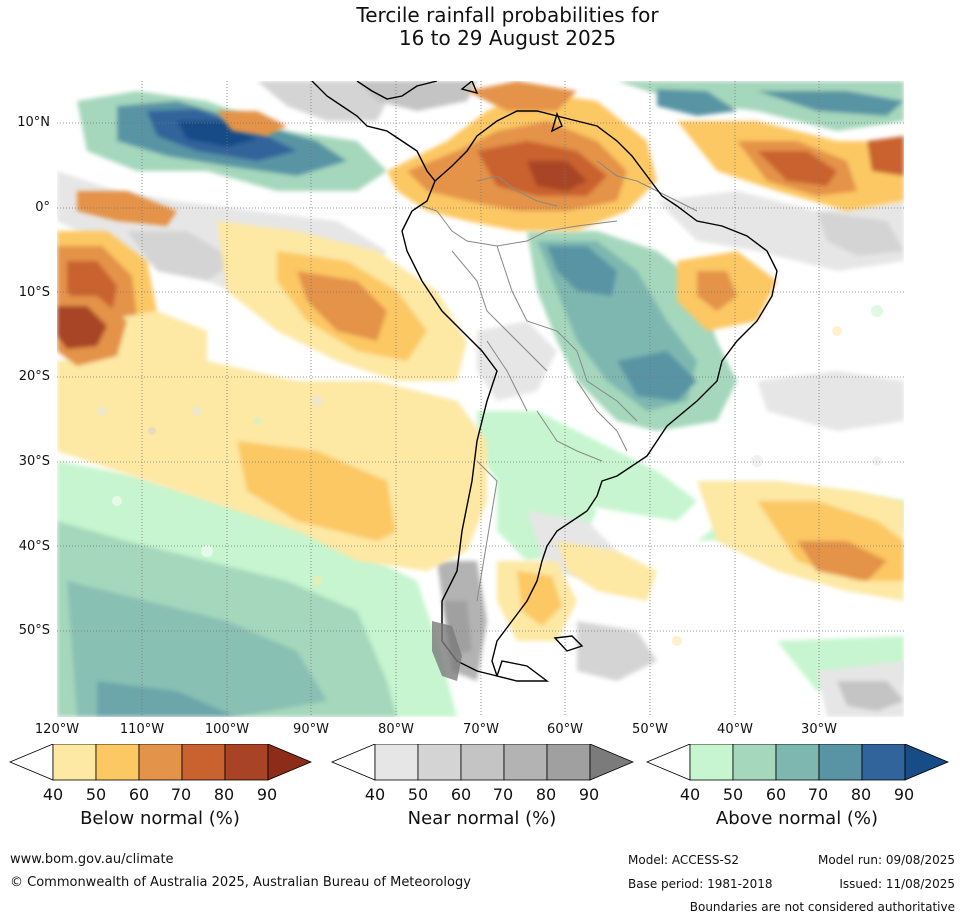  I want to click on lat-label-10n: 10°N, so click(33, 122).